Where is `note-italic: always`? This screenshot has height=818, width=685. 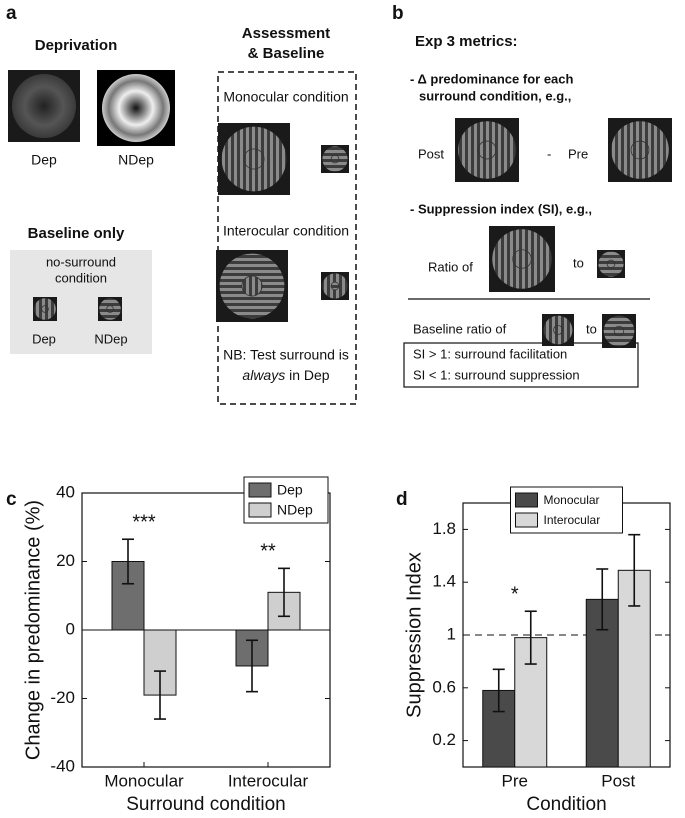 note-italic: always is located at coordinates (263, 375).